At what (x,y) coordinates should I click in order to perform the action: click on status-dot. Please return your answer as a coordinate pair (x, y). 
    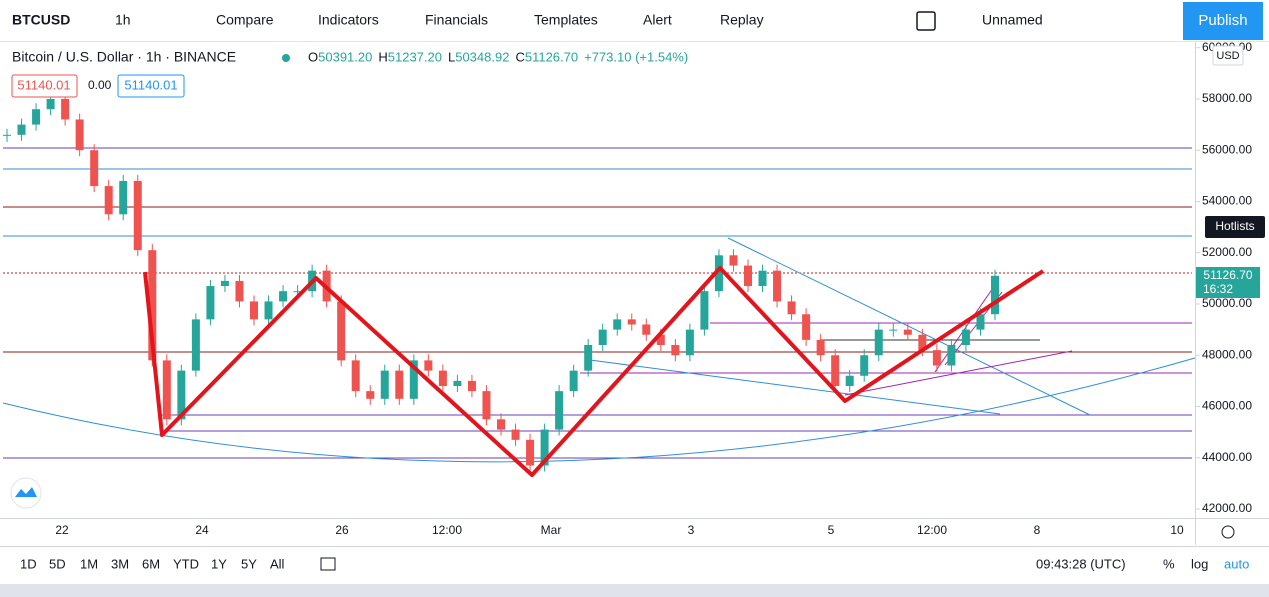
    Looking at the image, I should click on (286, 58).